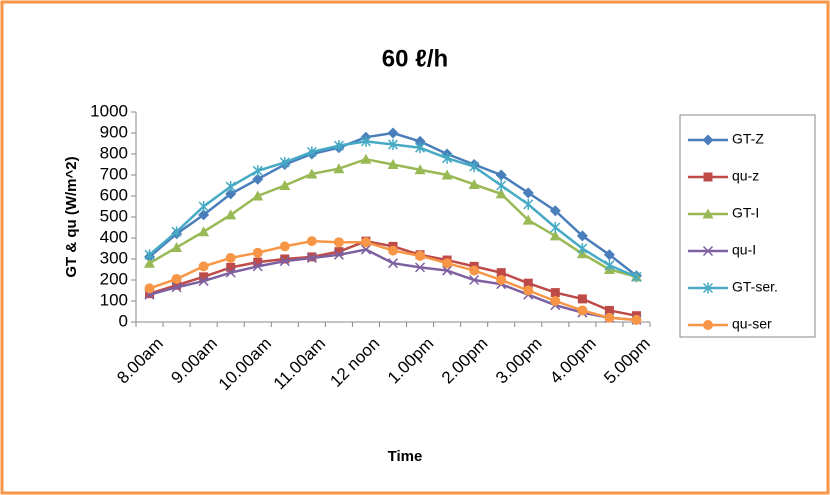 The image size is (830, 495). Describe the element at coordinates (114, 215) in the screenshot. I see `y-tick-label: 500` at that location.